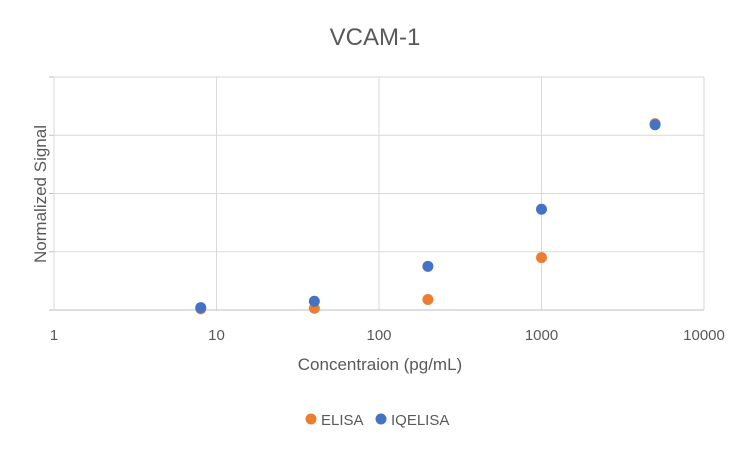 This screenshot has width=750, height=455. I want to click on x-tick-label: 1000, so click(541, 335).